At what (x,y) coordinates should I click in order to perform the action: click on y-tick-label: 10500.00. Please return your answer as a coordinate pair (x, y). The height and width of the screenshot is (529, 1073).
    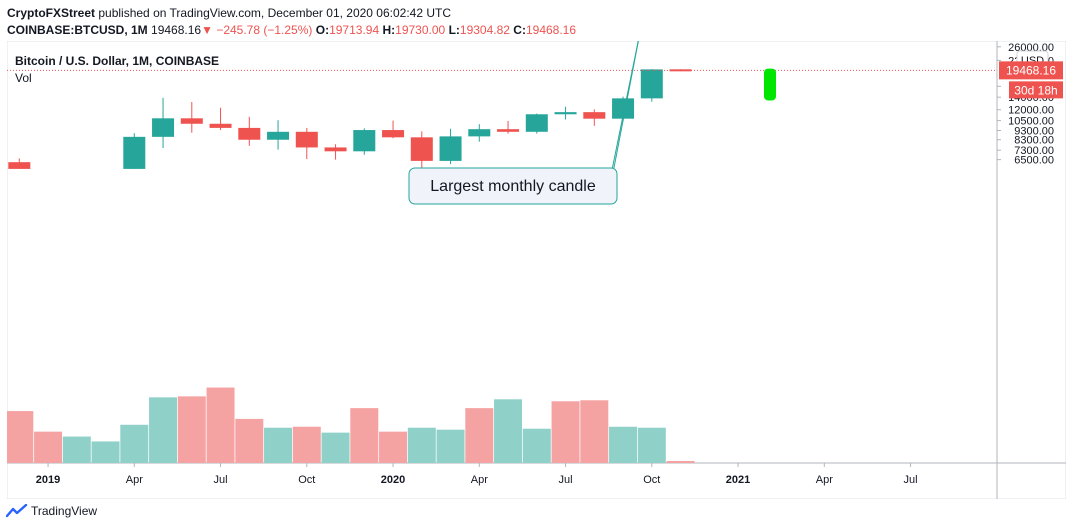
    Looking at the image, I should click on (1031, 122).